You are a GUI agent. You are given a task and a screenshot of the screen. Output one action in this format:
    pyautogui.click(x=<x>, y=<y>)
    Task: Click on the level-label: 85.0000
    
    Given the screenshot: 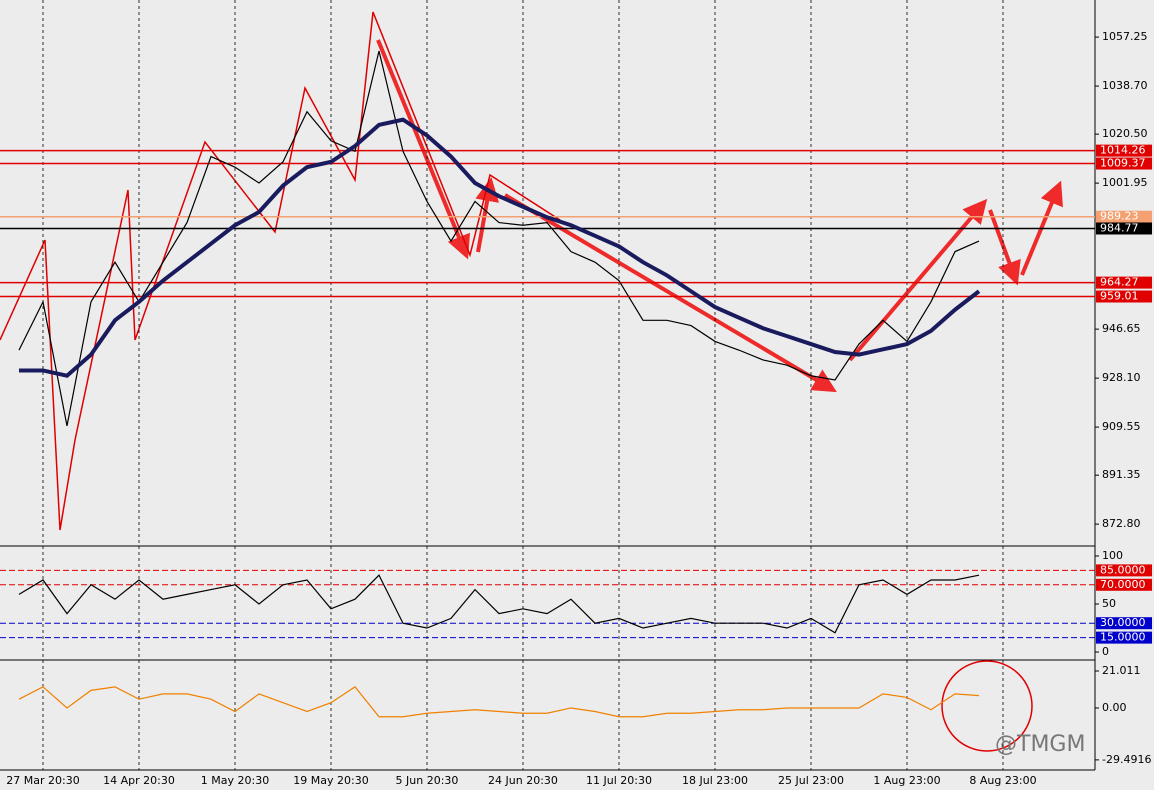 What is the action you would take?
    pyautogui.click(x=1123, y=569)
    